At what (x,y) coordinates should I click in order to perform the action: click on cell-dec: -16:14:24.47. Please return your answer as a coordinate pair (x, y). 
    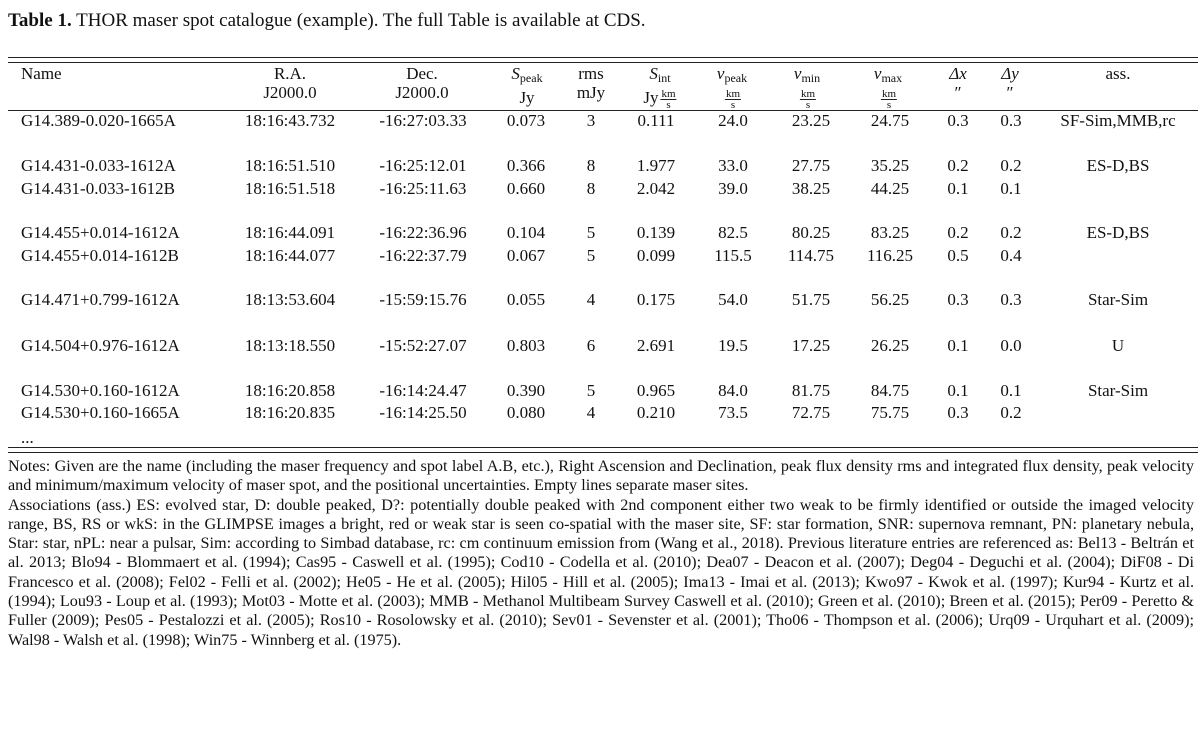
    Looking at the image, I should click on (423, 390).